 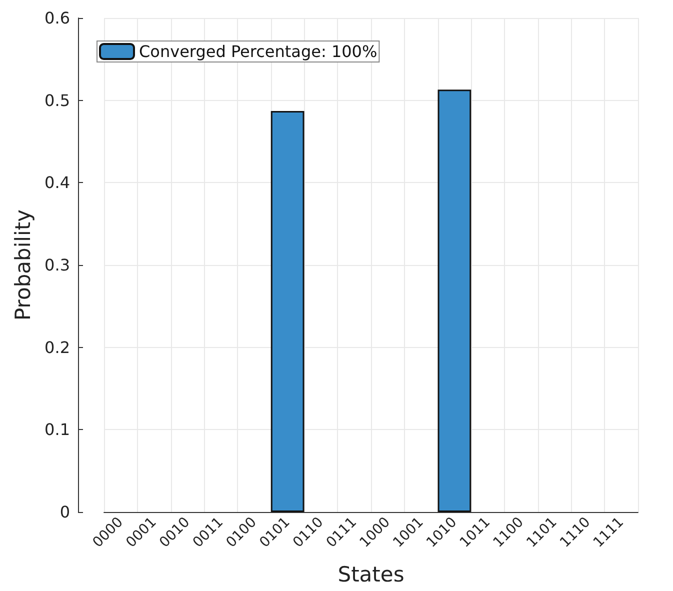 What do you see at coordinates (57, 265) in the screenshot?
I see `y-tick-label: 0.3` at bounding box center [57, 265].